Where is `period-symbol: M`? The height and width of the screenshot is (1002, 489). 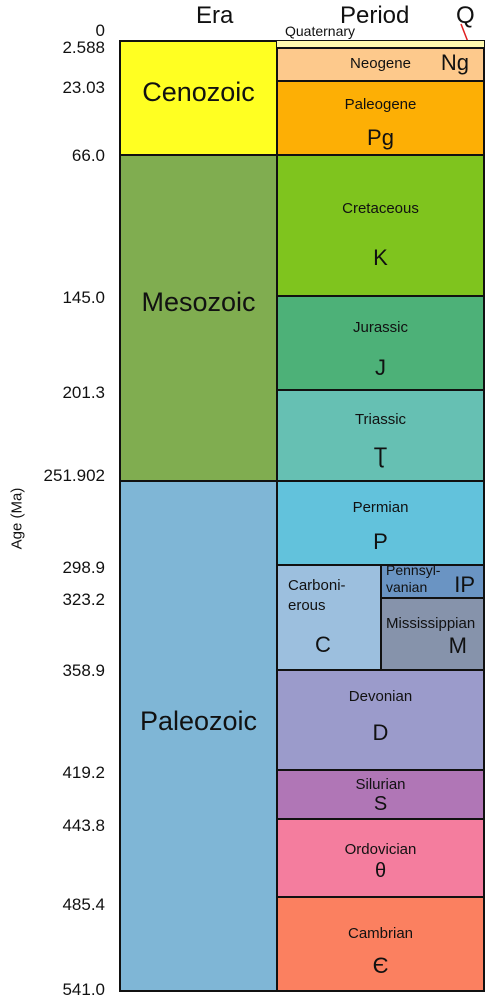 period-symbol: M is located at coordinates (457, 645).